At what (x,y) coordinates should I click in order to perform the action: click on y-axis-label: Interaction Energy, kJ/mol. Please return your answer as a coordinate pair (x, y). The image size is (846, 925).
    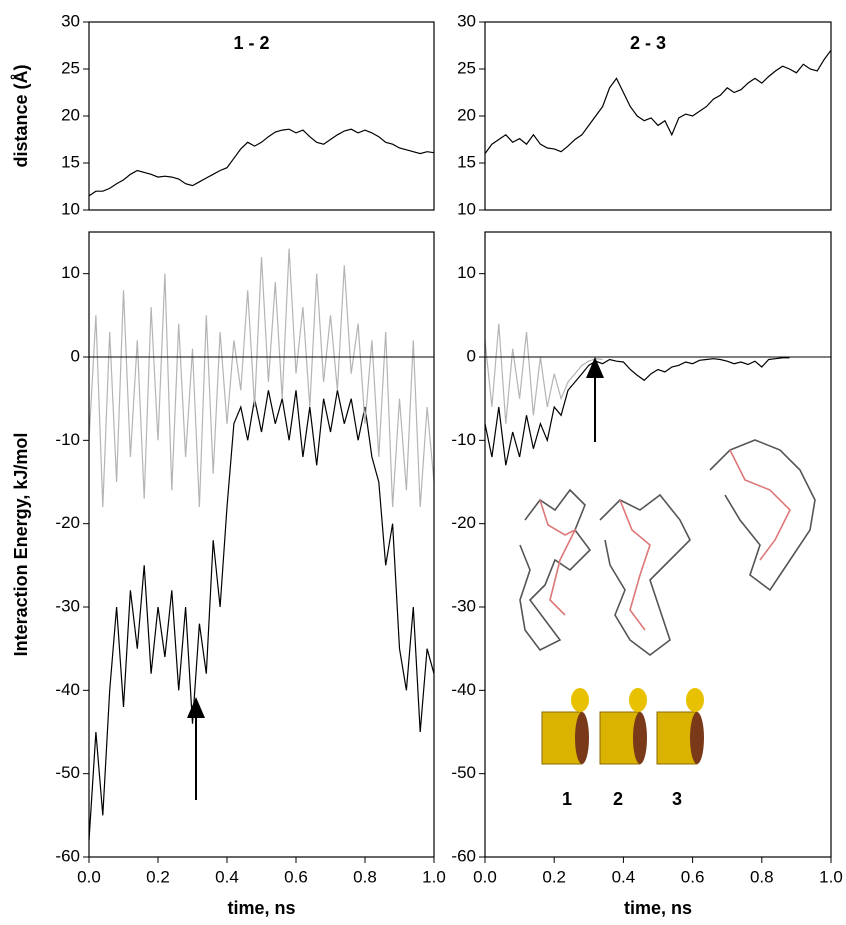
    Looking at the image, I should click on (21, 545).